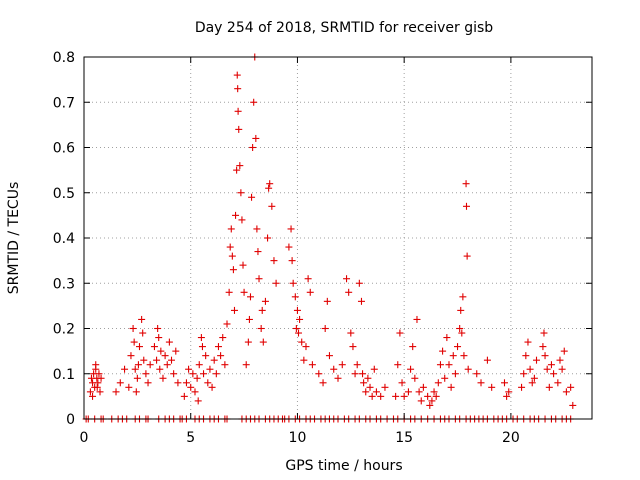  What do you see at coordinates (64, 375) in the screenshot?
I see `y-tick-label: 0.1` at bounding box center [64, 375].